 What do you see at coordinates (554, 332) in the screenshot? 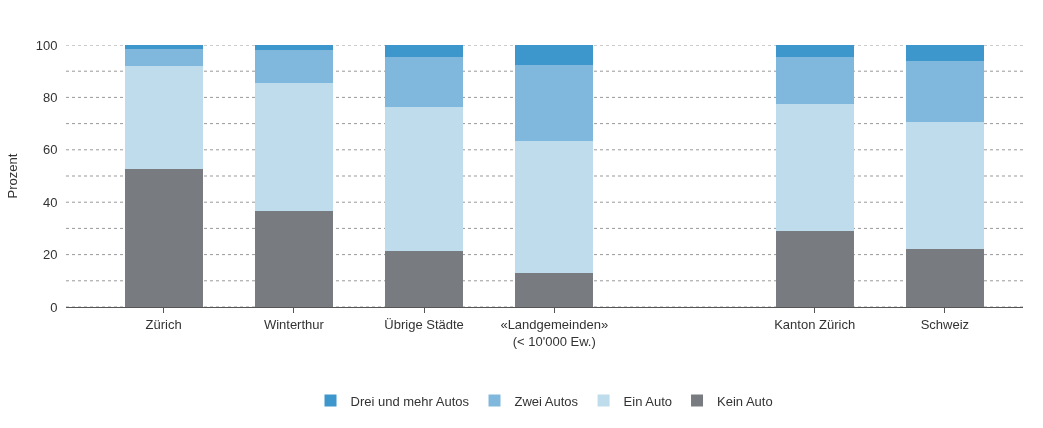
I see `x-tick-label: «Landgemeinden» (< 10'000 Ew.)` at bounding box center [554, 332].